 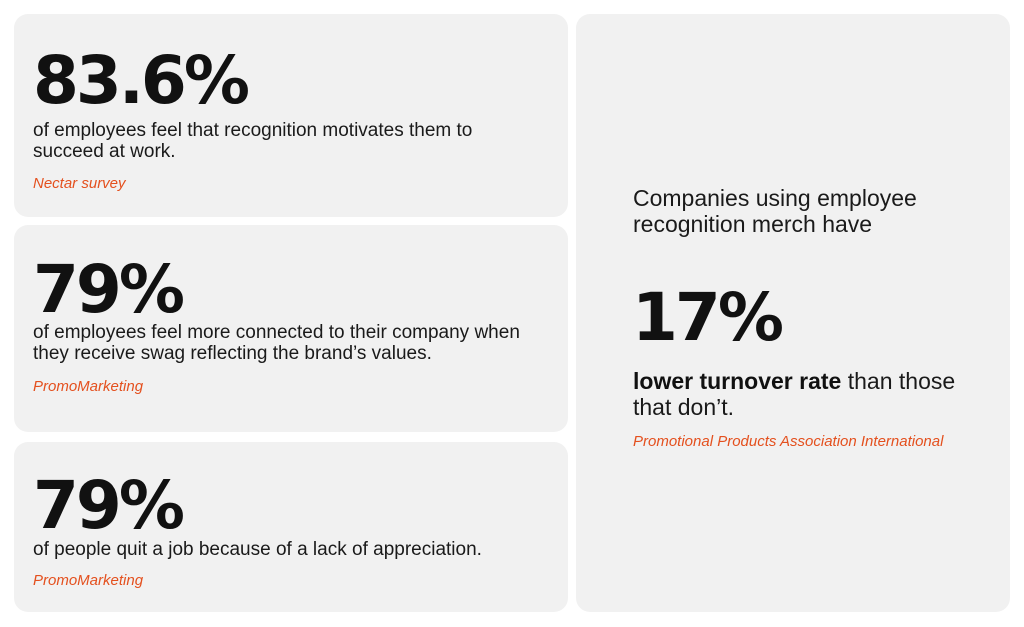 What do you see at coordinates (737, 381) in the screenshot?
I see `feature-highlight: lower turnover rate` at bounding box center [737, 381].